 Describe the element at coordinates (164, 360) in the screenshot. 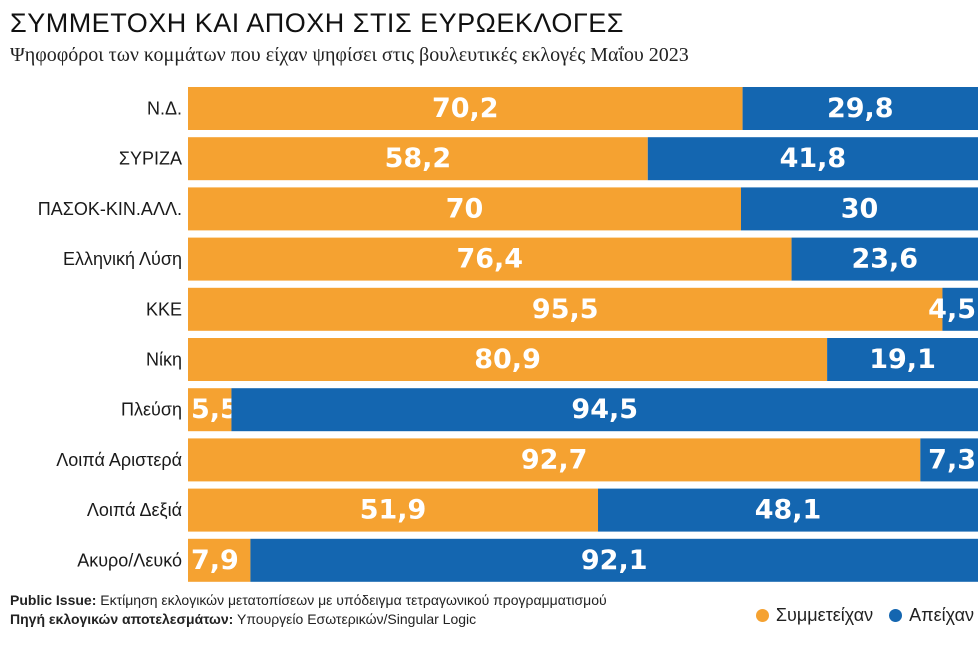

I see `category-label: Νίκη` at that location.